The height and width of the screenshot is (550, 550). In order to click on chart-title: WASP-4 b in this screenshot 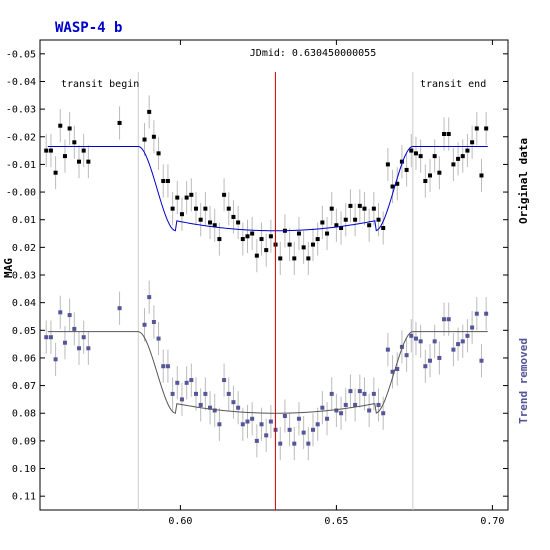, I will do `click(88, 28)`.